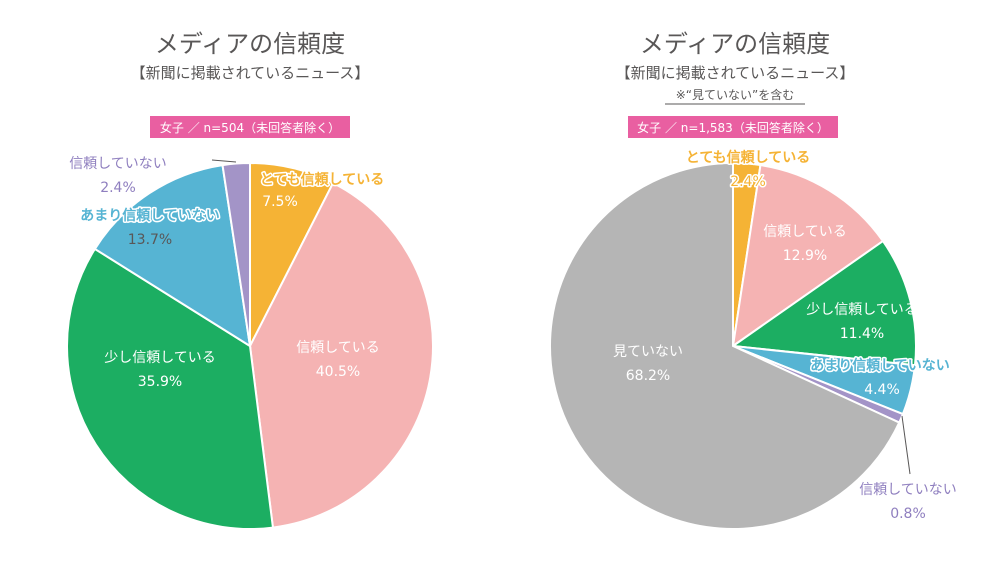 The image size is (1000, 562). Describe the element at coordinates (748, 182) in the screenshot. I see `slice-label-value-0: 2.4%` at that location.